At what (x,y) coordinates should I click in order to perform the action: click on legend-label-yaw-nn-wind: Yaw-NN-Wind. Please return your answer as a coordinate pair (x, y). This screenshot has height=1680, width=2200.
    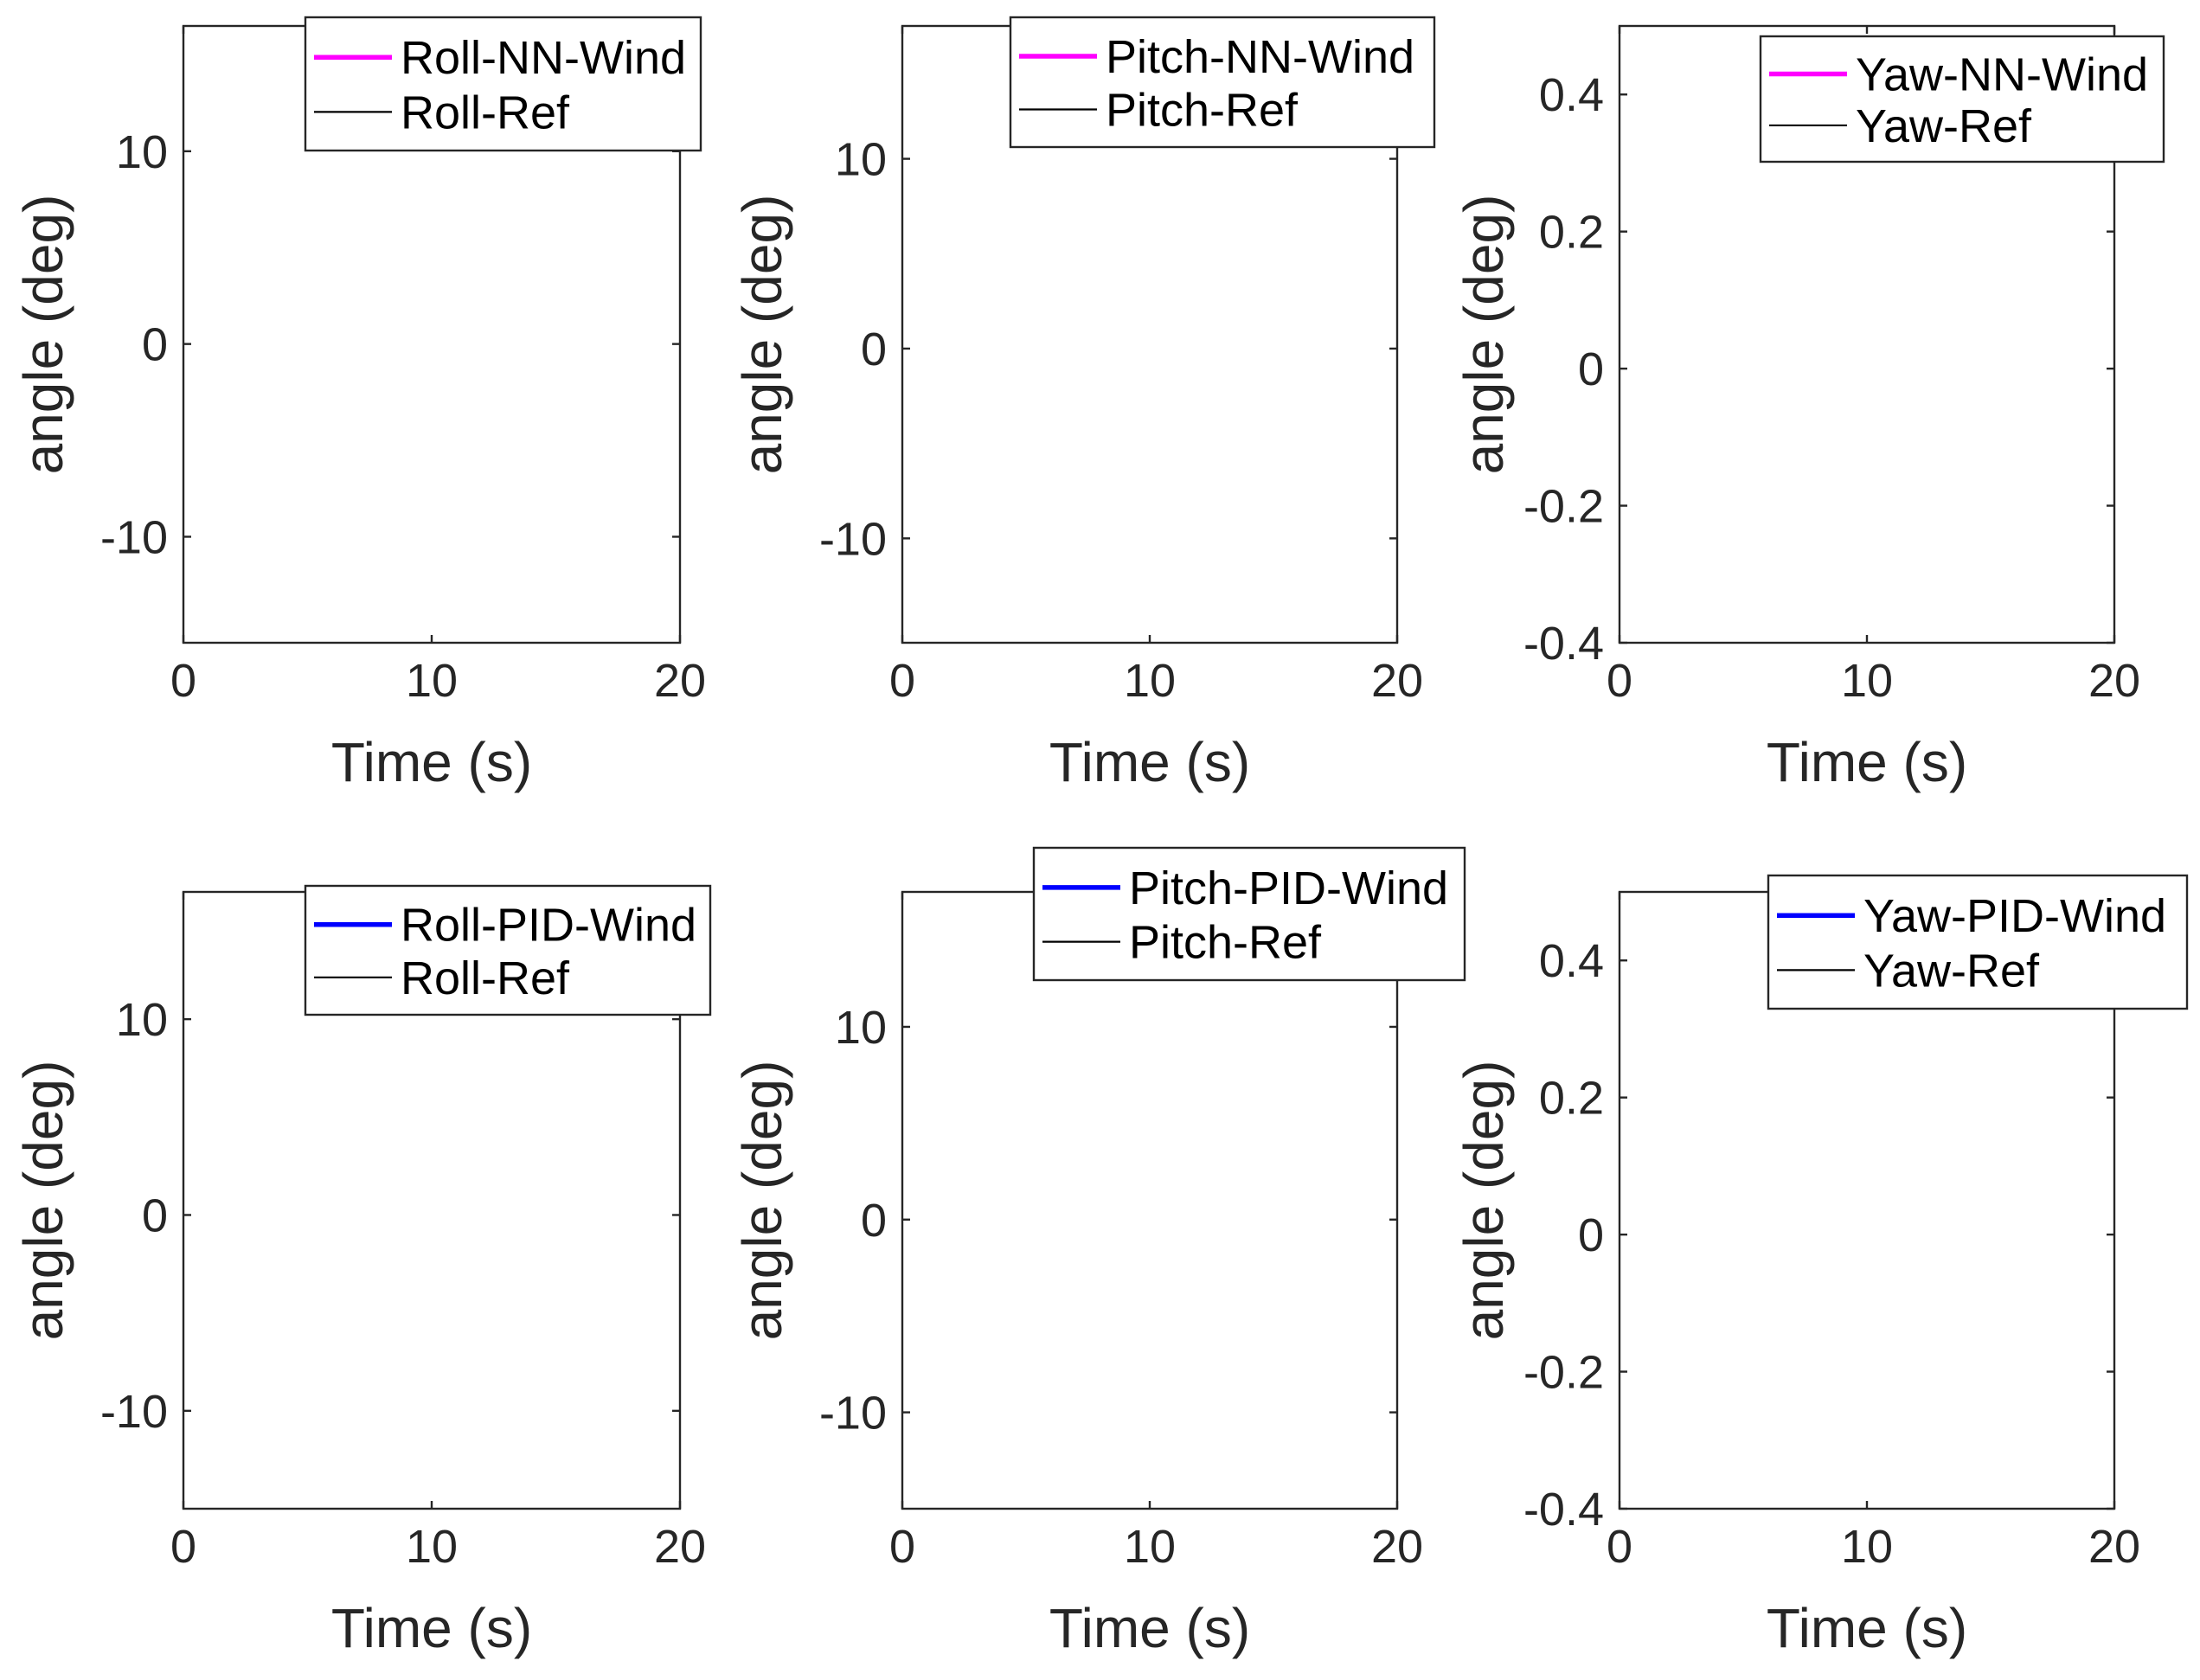
    Looking at the image, I should click on (2002, 75).